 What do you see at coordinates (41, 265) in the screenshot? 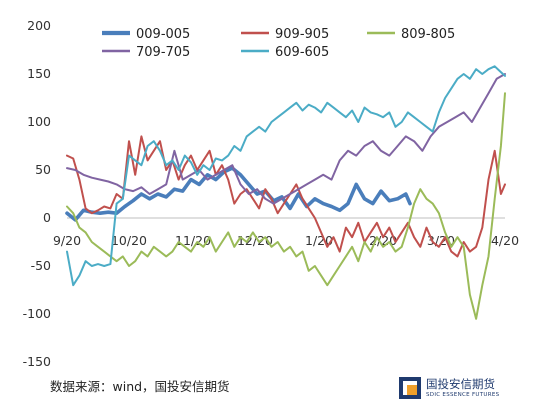
I see `y-tick-label: -50` at bounding box center [41, 265].